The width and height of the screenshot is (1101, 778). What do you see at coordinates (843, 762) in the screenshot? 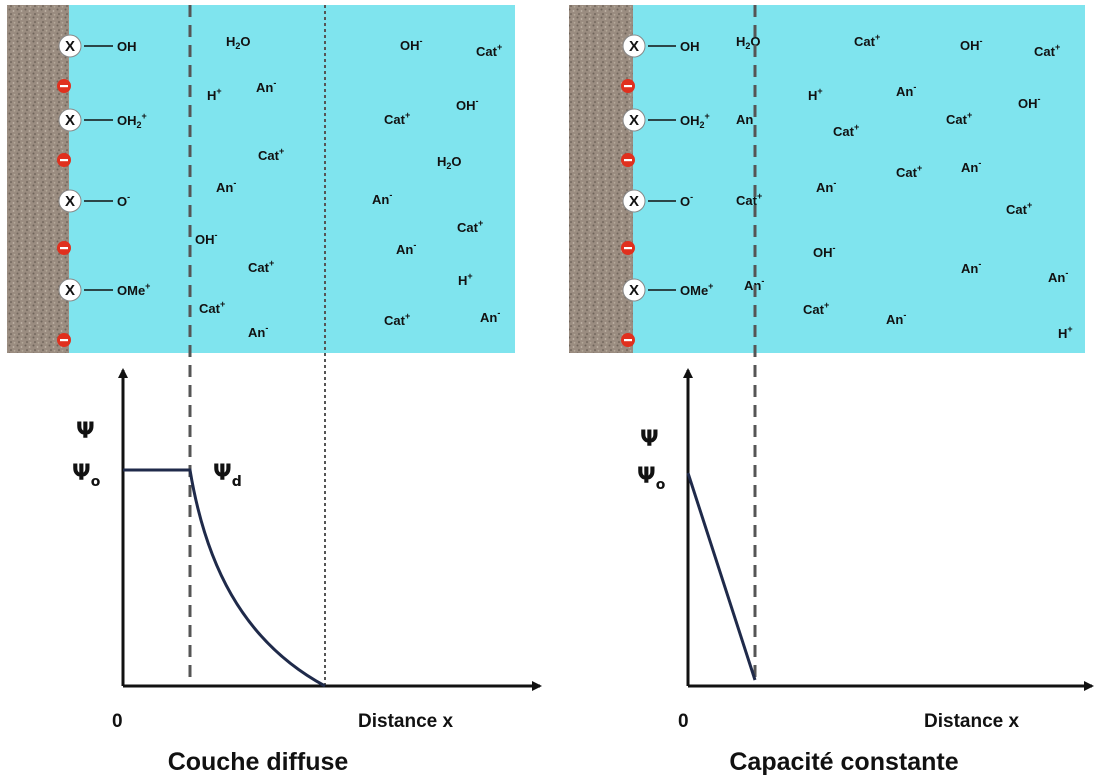
I see `right-caption: Capacité constante` at bounding box center [843, 762].